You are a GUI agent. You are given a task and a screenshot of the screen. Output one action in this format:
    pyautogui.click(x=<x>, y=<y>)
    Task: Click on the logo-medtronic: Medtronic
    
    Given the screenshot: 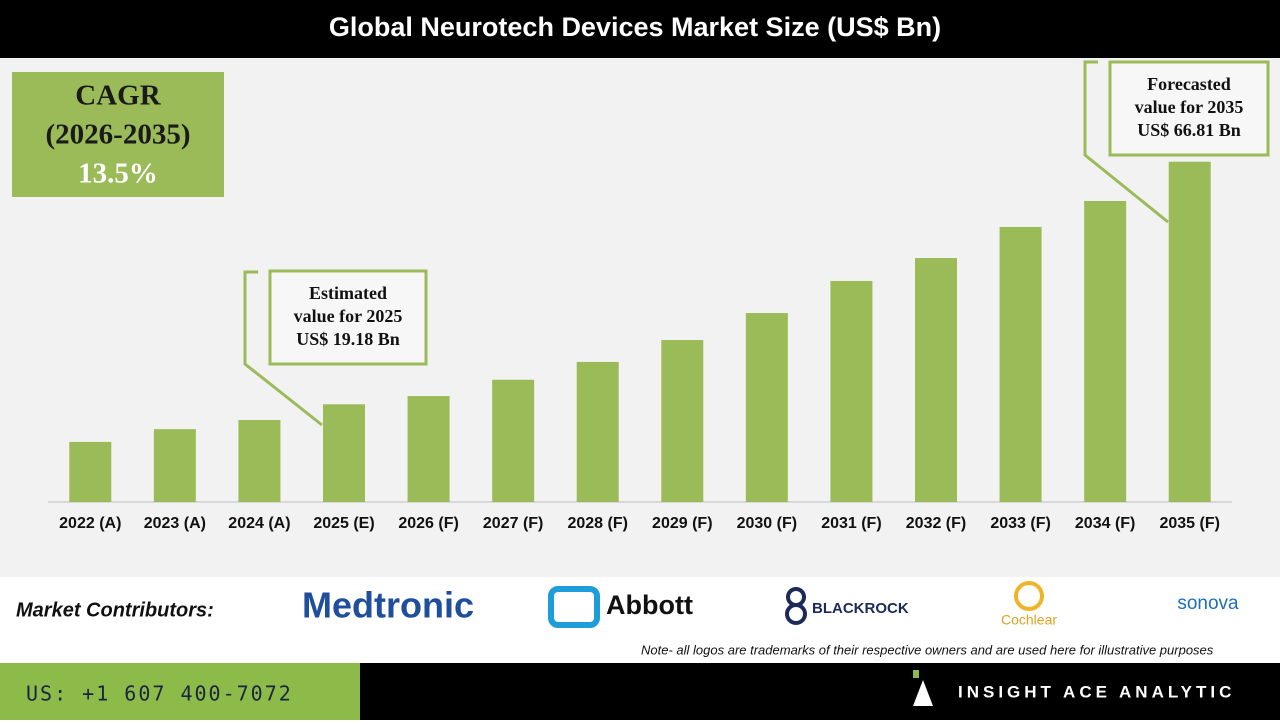 What is the action you would take?
    pyautogui.click(x=388, y=605)
    